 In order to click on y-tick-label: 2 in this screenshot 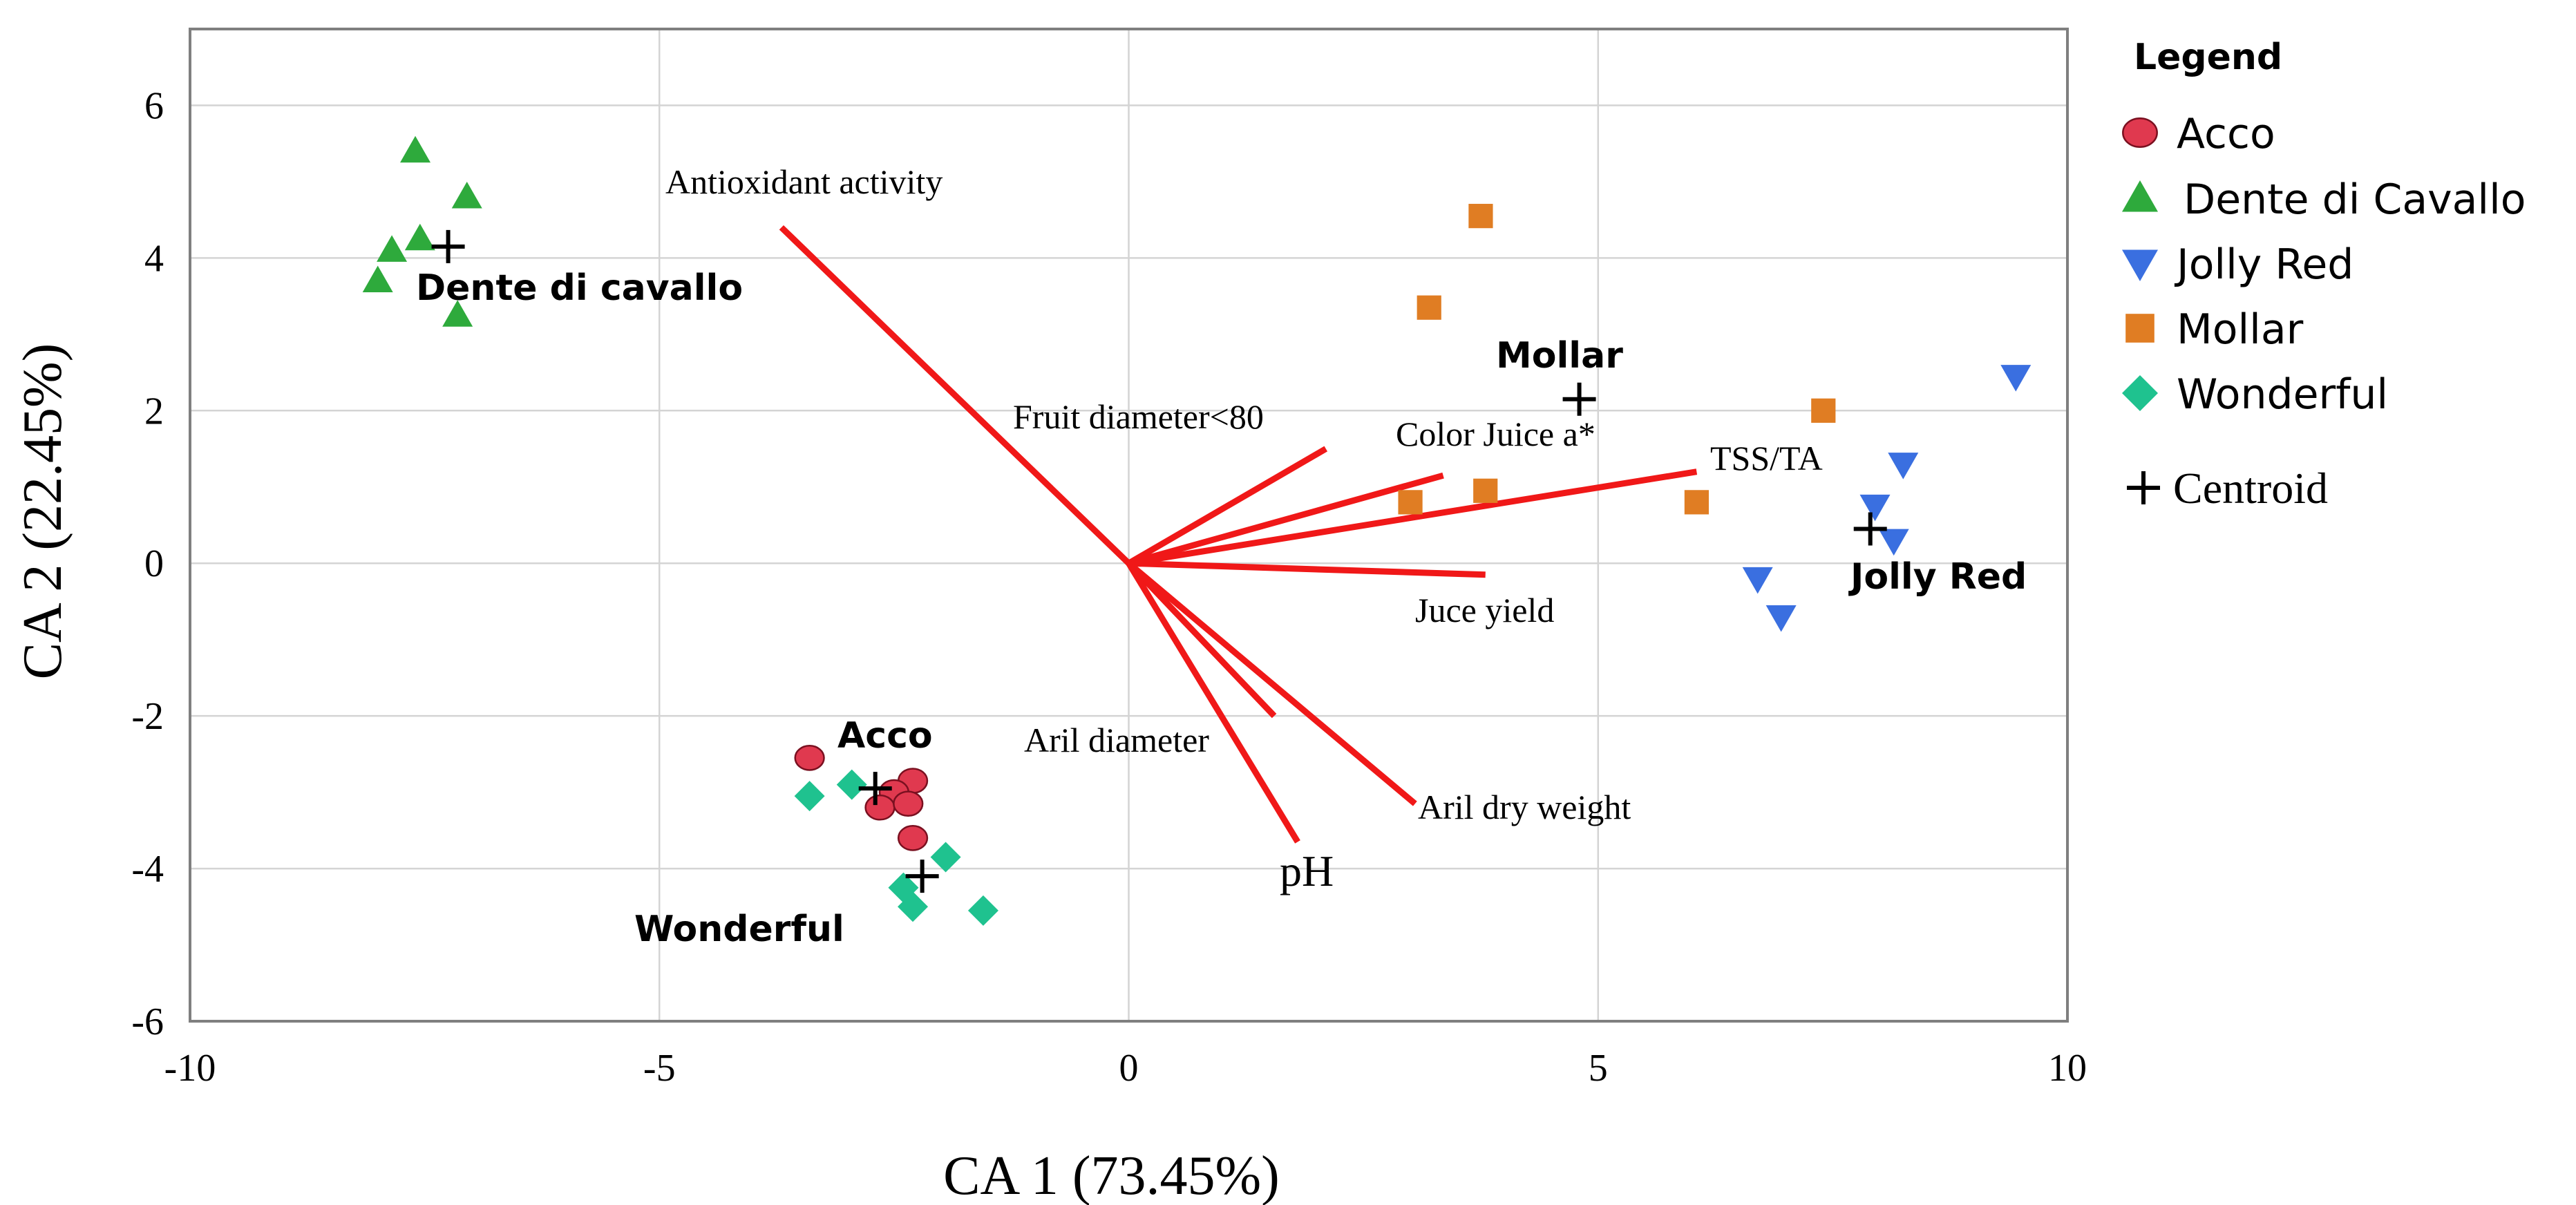, I will do `click(154, 411)`.